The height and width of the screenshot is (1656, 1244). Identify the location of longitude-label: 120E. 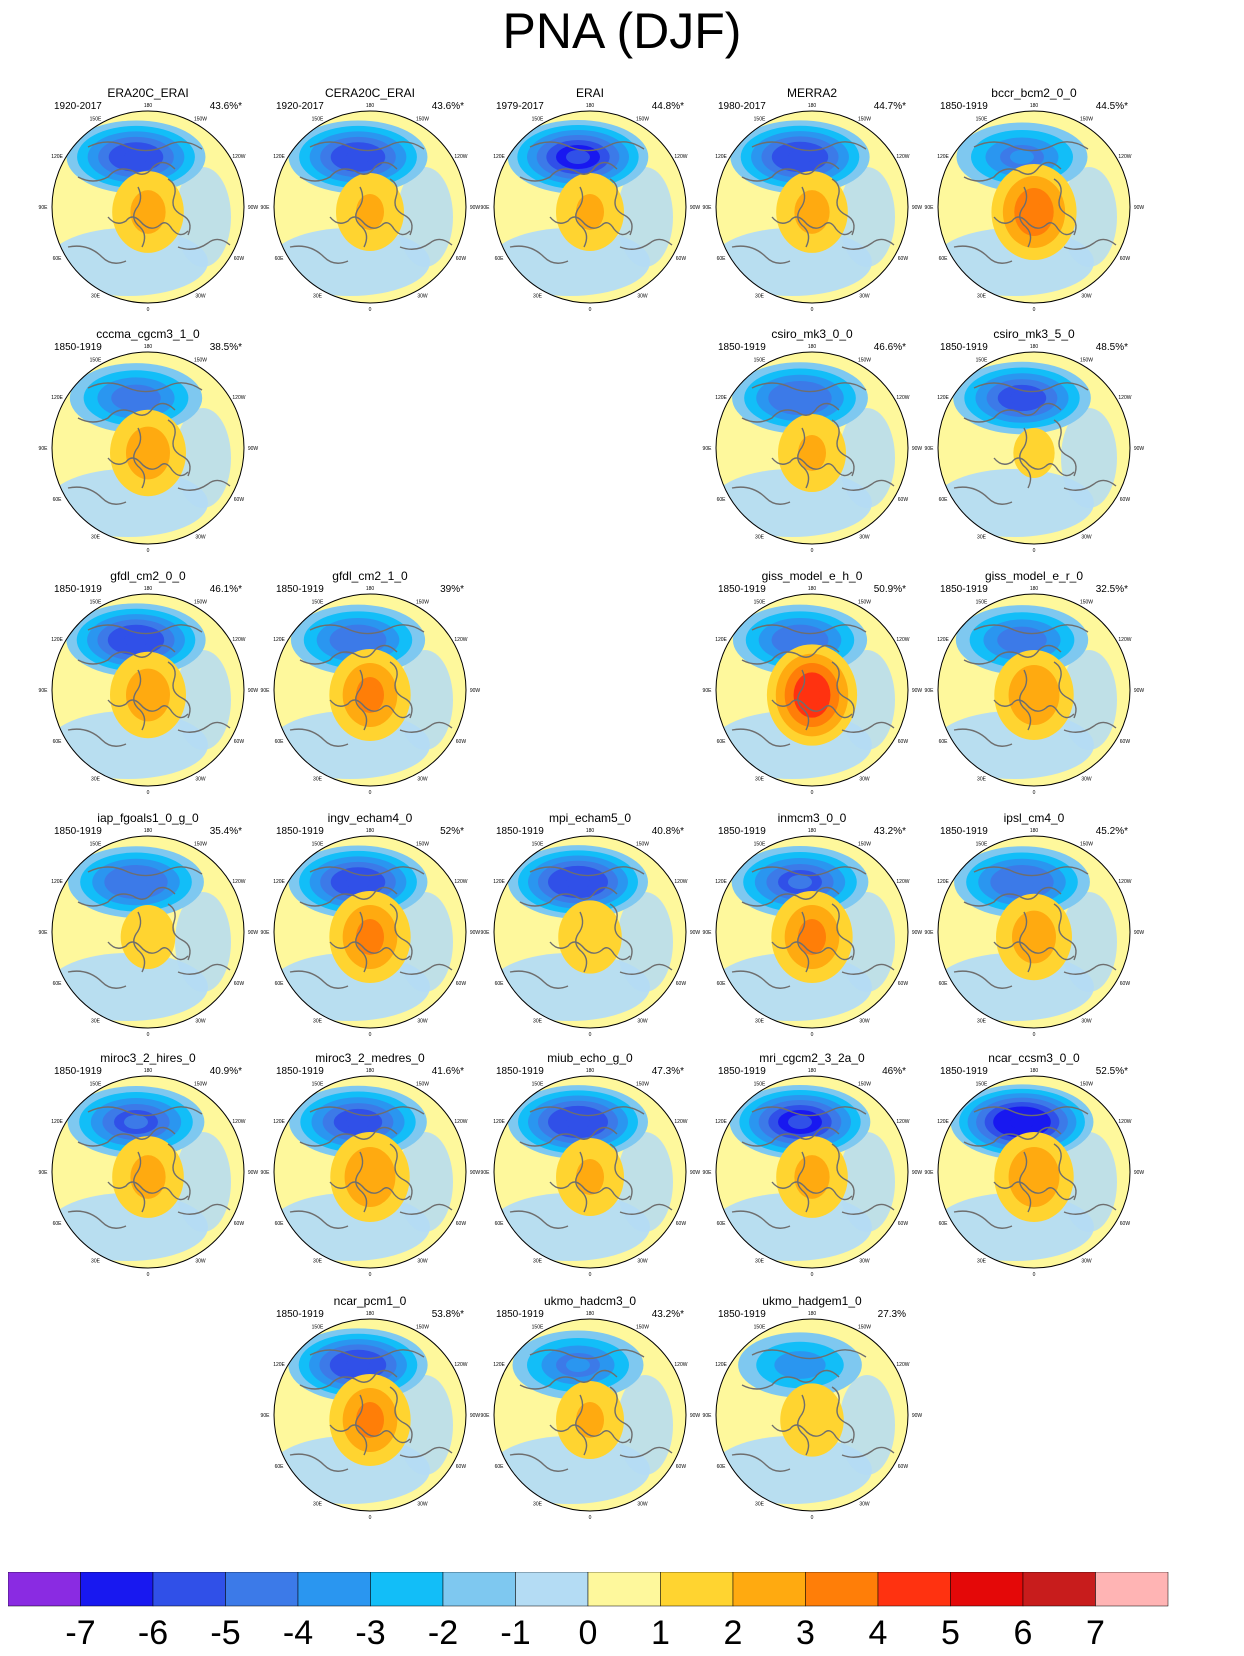
(499, 882).